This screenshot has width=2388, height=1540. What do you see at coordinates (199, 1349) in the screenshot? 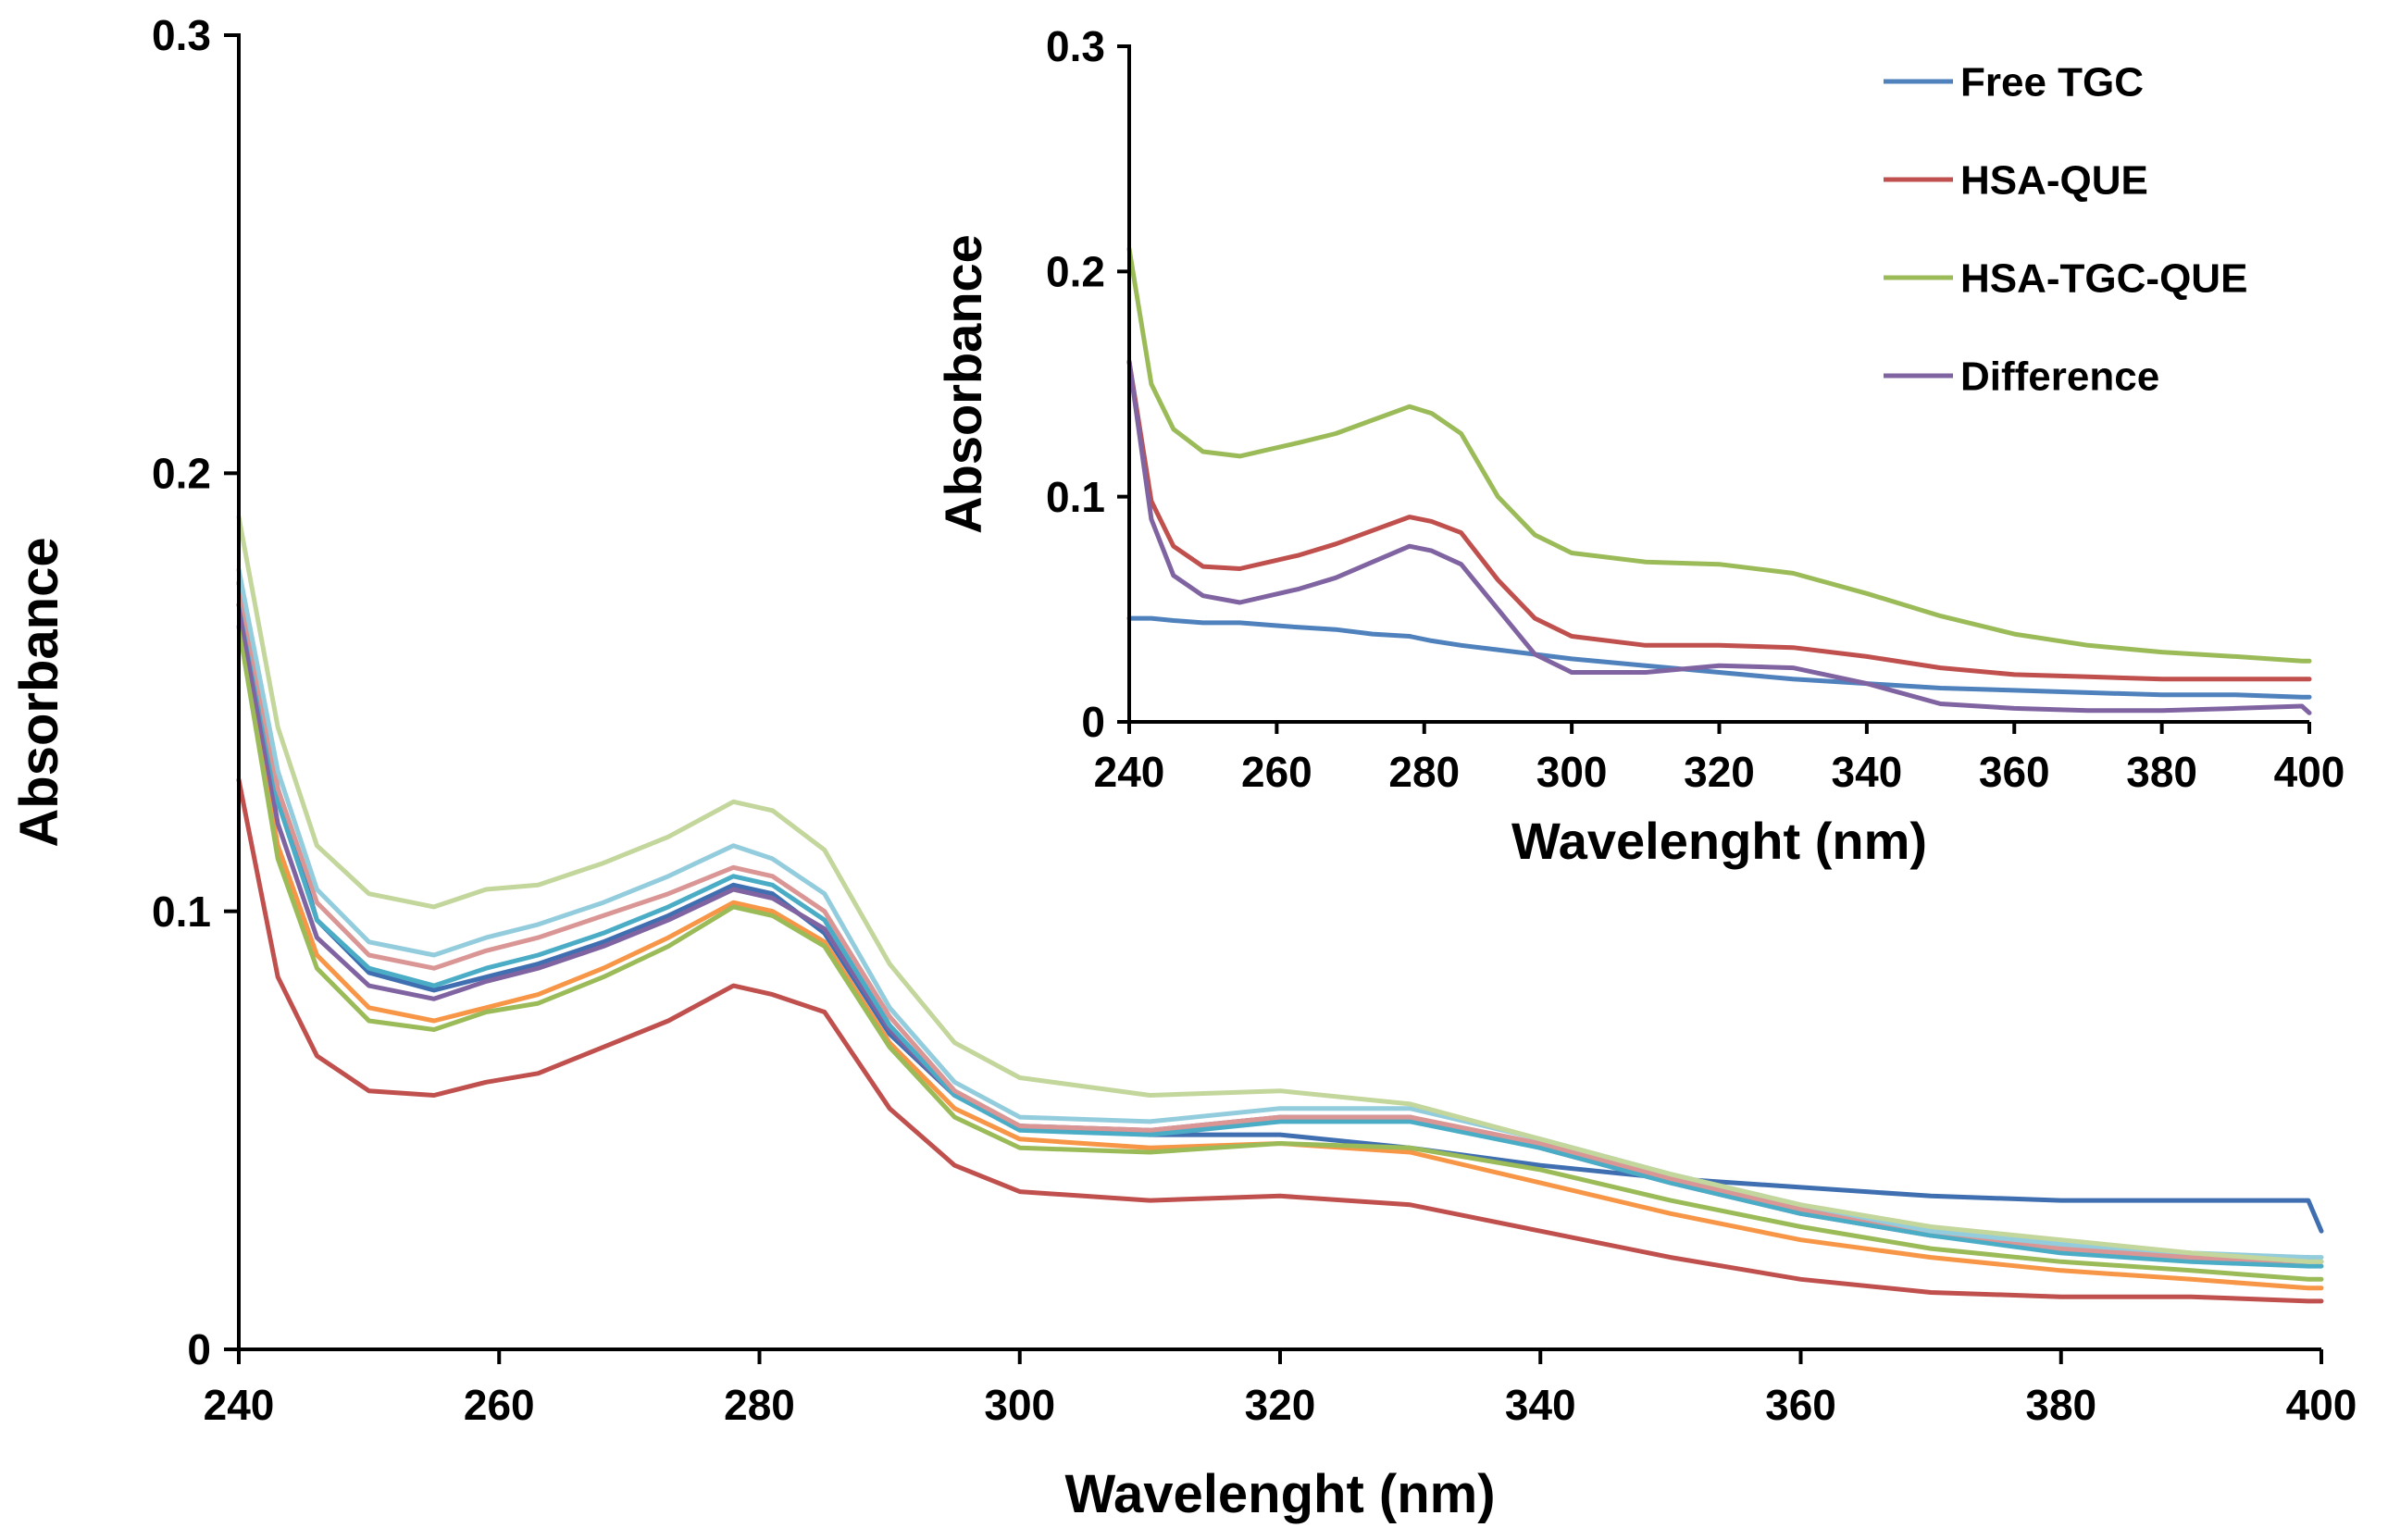
I see `main-y-tick-label: 0` at bounding box center [199, 1349].